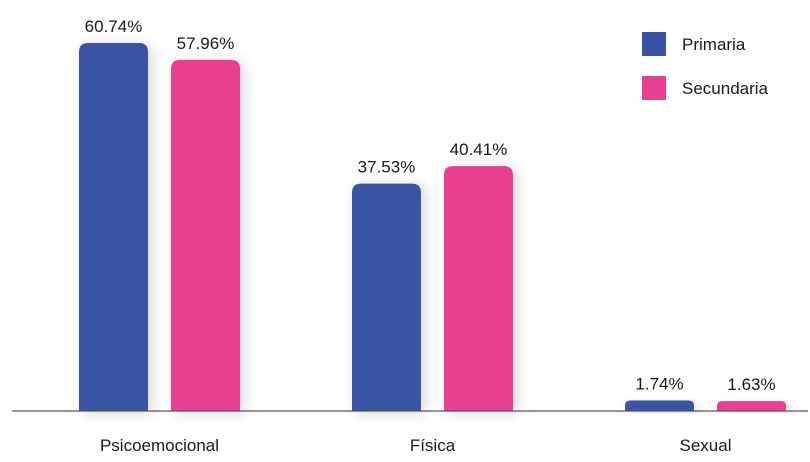 The width and height of the screenshot is (810, 462). Describe the element at coordinates (159, 445) in the screenshot. I see `category-label-psicoemocional: Psicoemocional` at that location.